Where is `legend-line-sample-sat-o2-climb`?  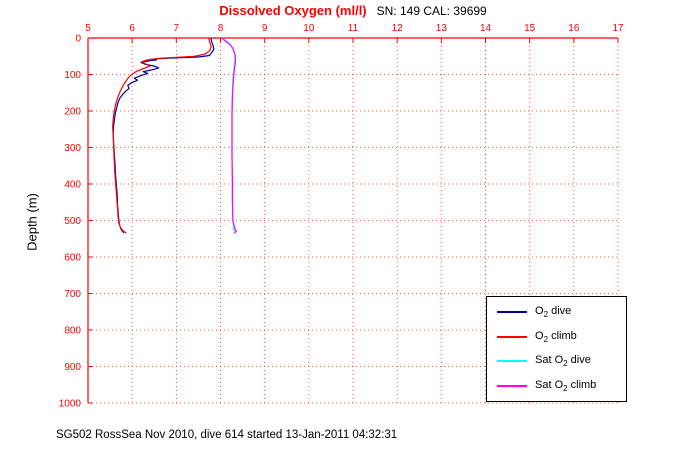 legend-line-sample-sat-o2-climb is located at coordinates (512, 385).